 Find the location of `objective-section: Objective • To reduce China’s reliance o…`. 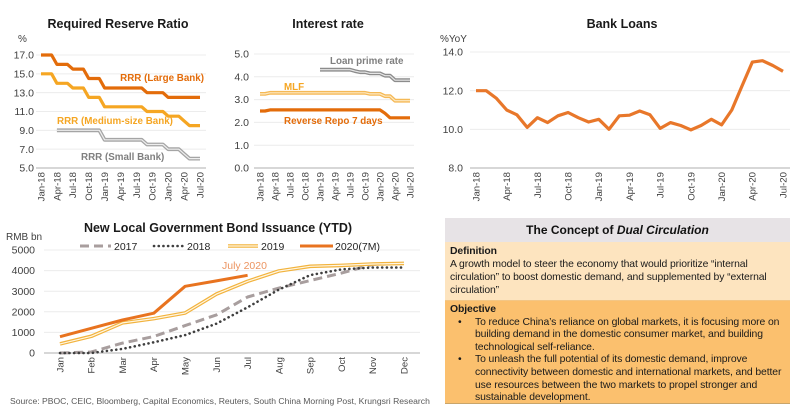

objective-section: Objective • To reduce China’s reliance o… is located at coordinates (617, 351).